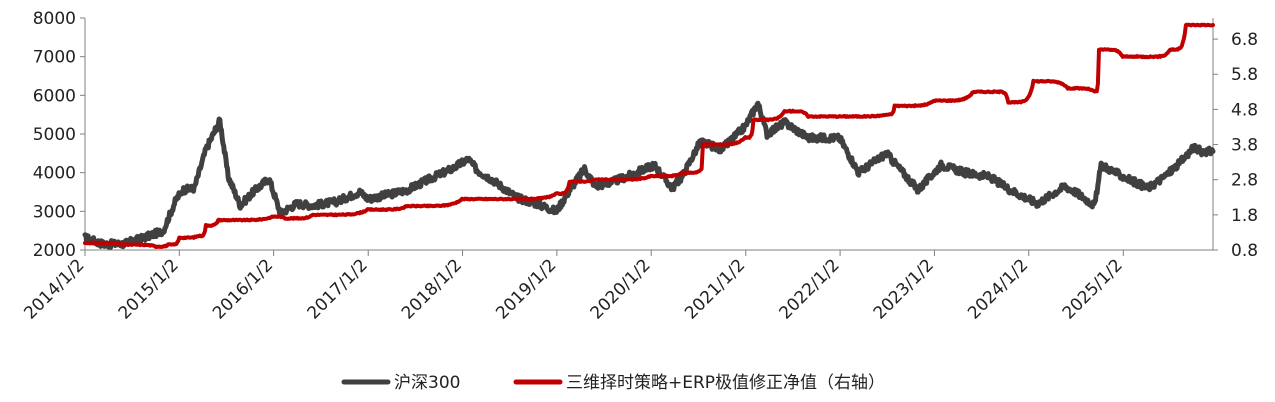  Describe the element at coordinates (1244, 216) in the screenshot. I see `y-right-tick-label: 1.8` at that location.